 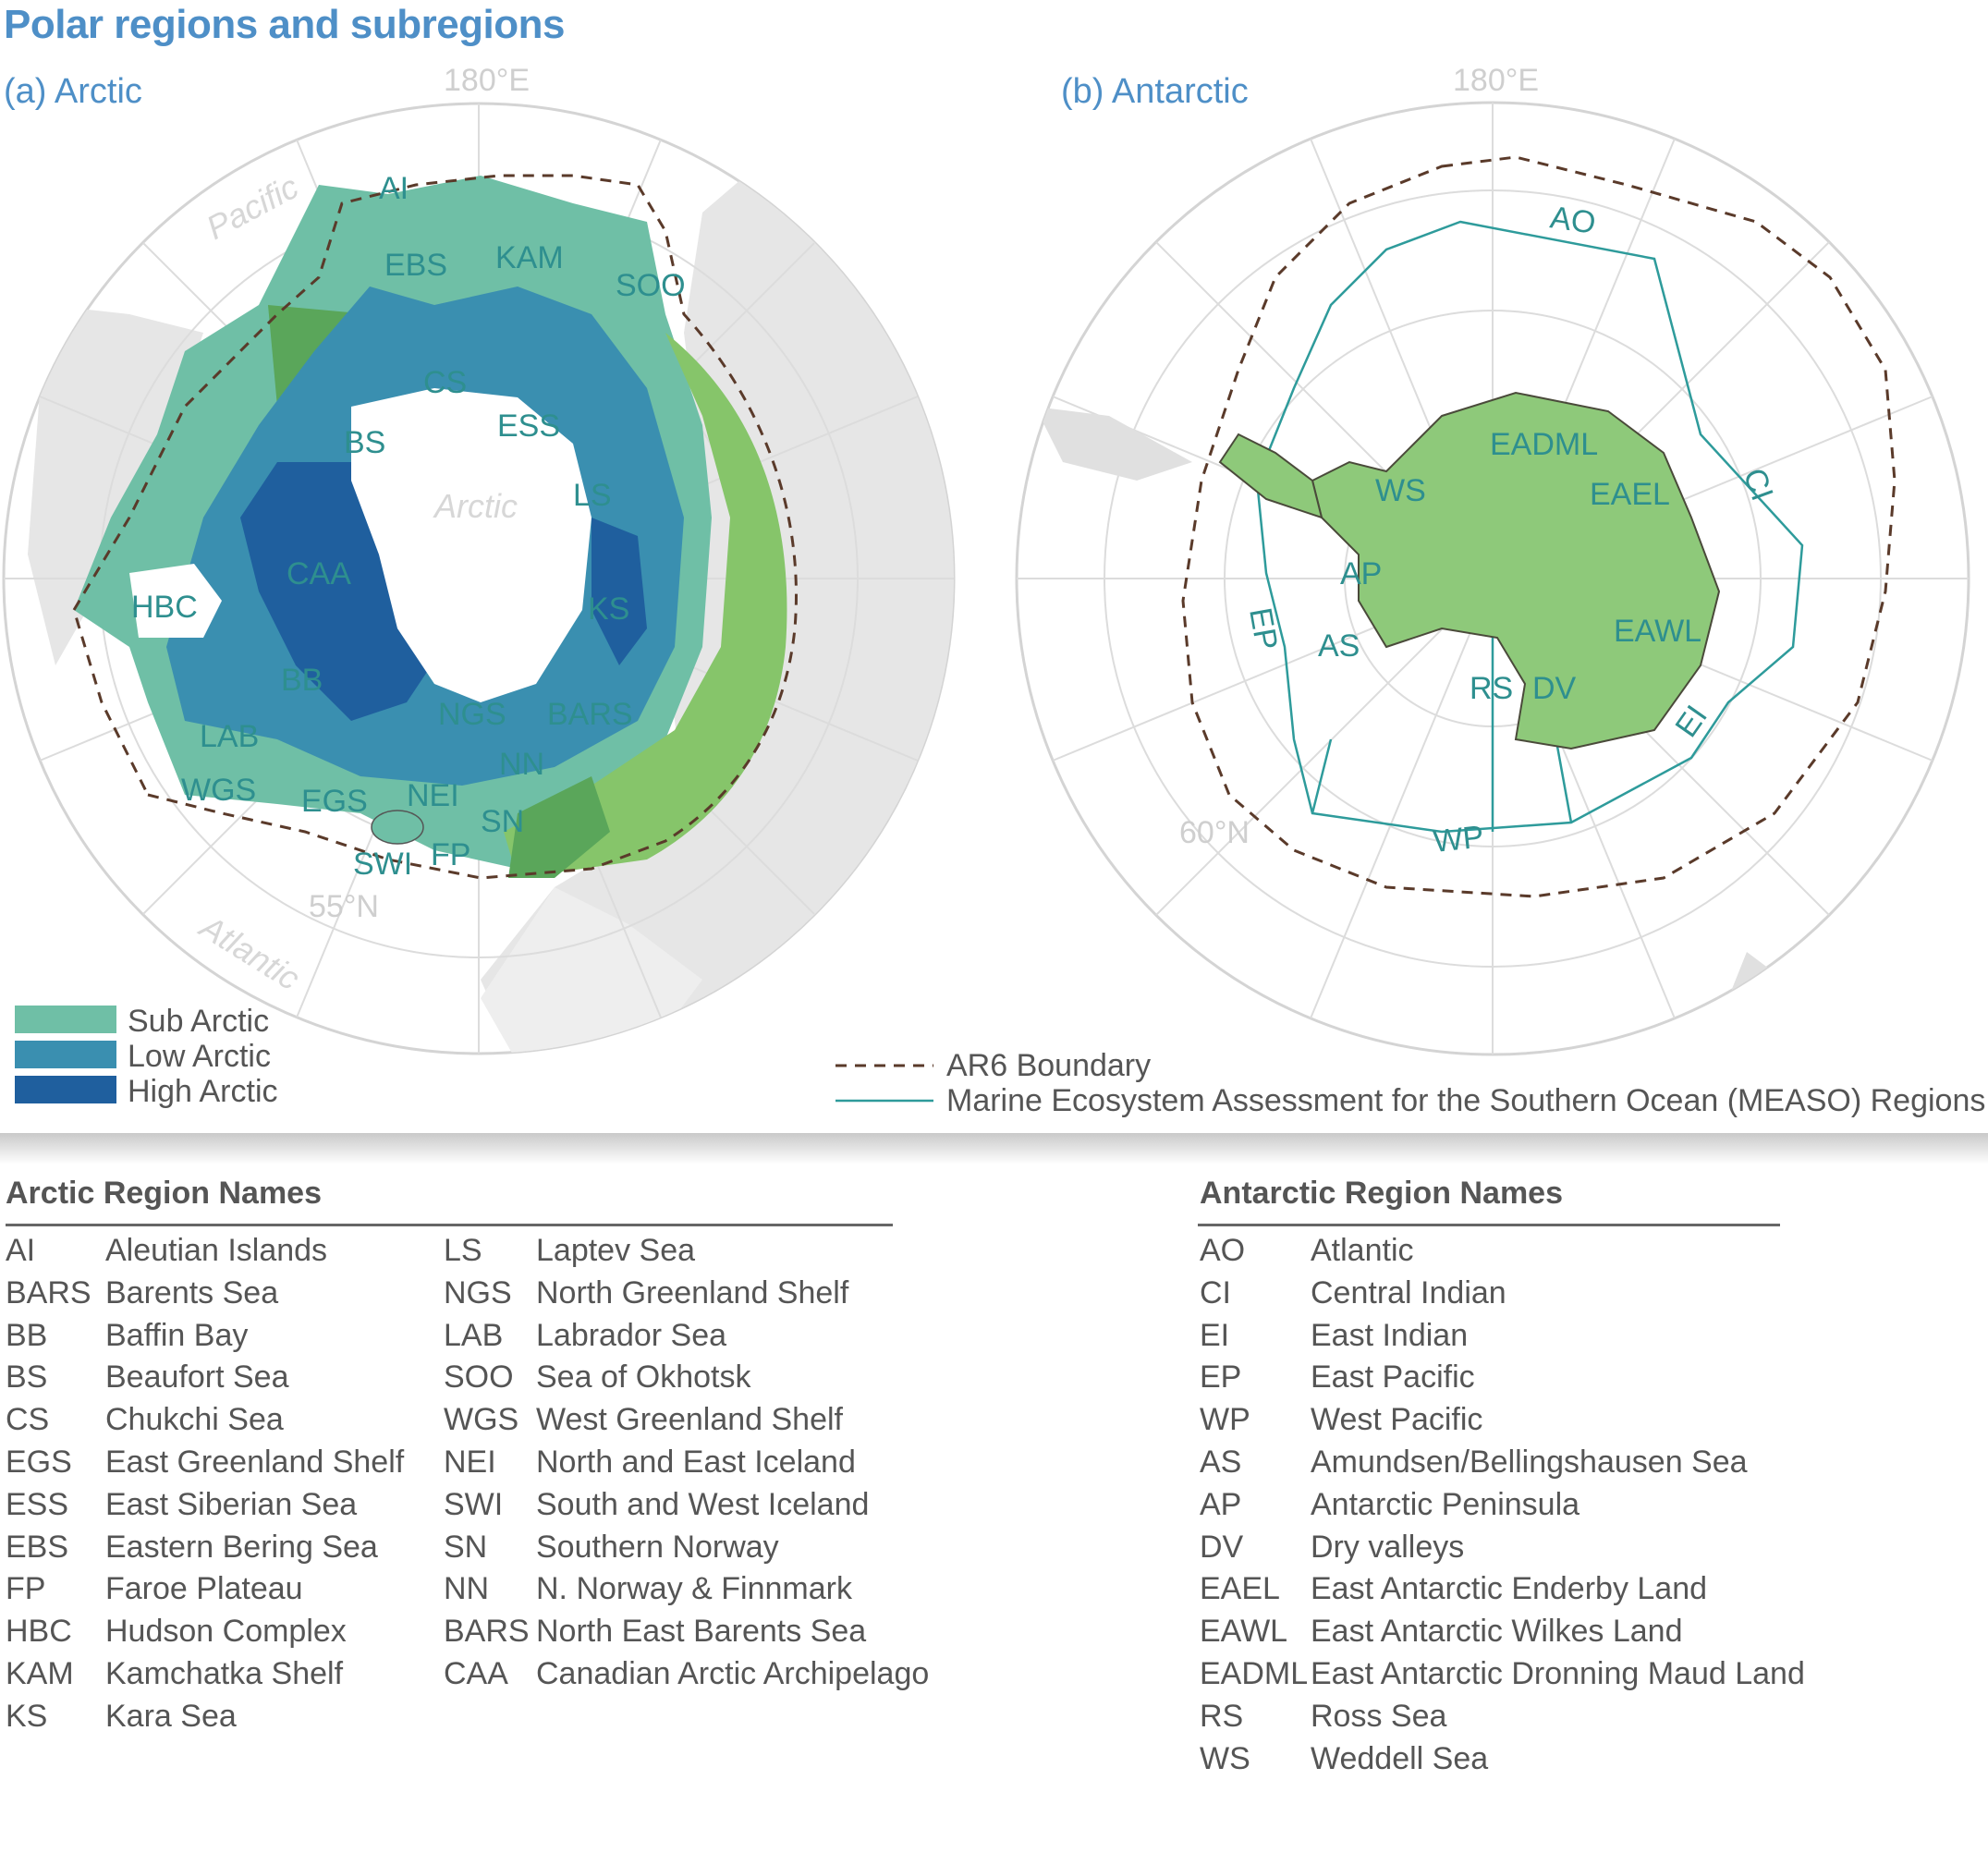 I want to click on region-abbreviation: NGS, so click(x=478, y=1292).